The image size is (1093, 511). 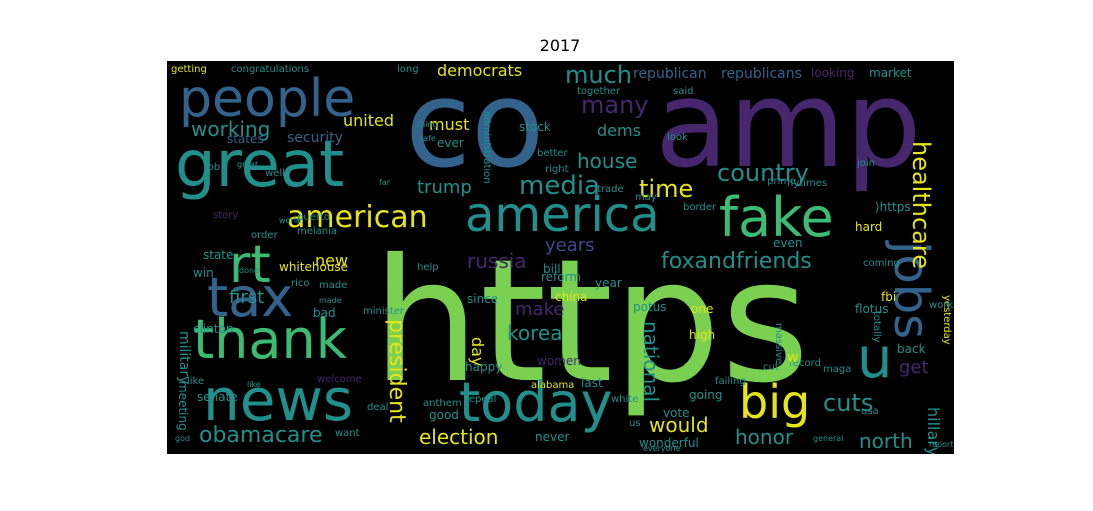 I want to click on word-obamacare: obamacare, so click(x=261, y=435).